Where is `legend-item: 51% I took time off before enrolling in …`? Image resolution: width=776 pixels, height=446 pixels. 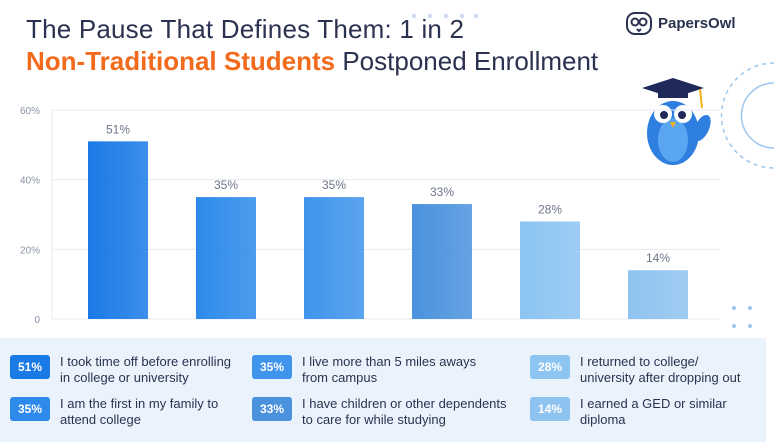 legend-item: 51% I took time off before enrolling in … is located at coordinates (120, 370).